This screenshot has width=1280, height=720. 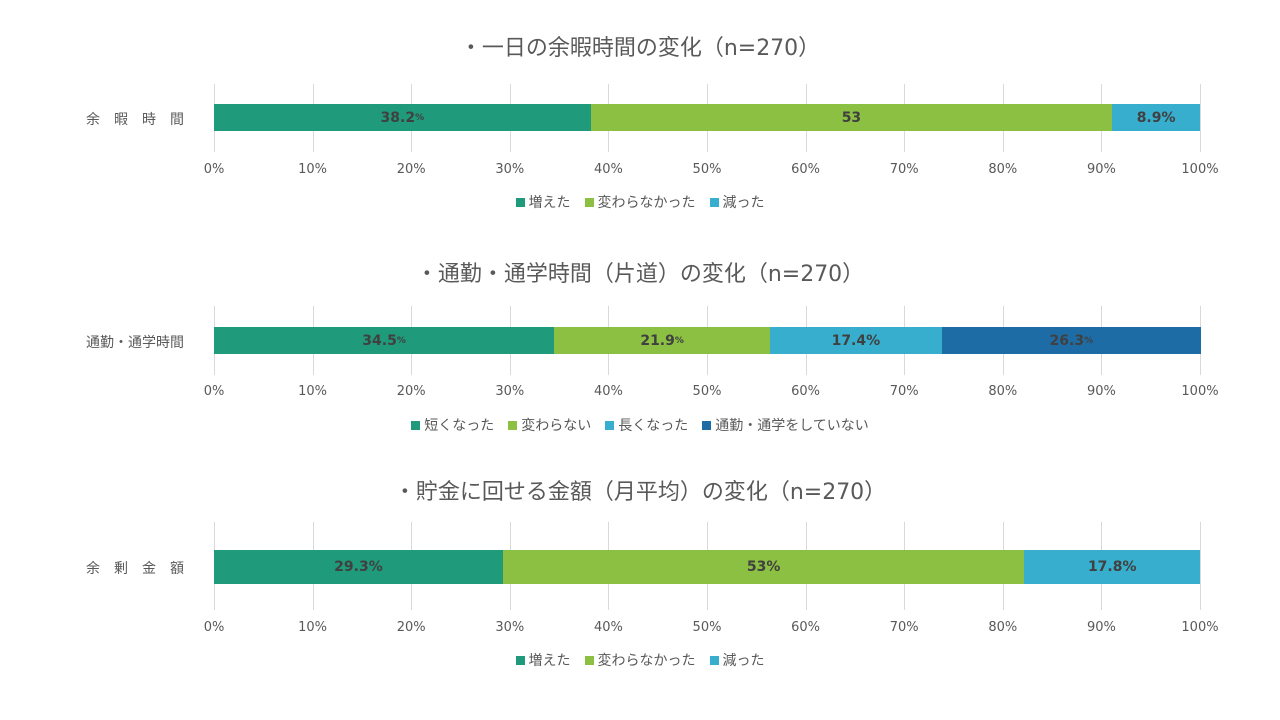 I want to click on bar-segment: 21.9%, so click(x=662, y=340).